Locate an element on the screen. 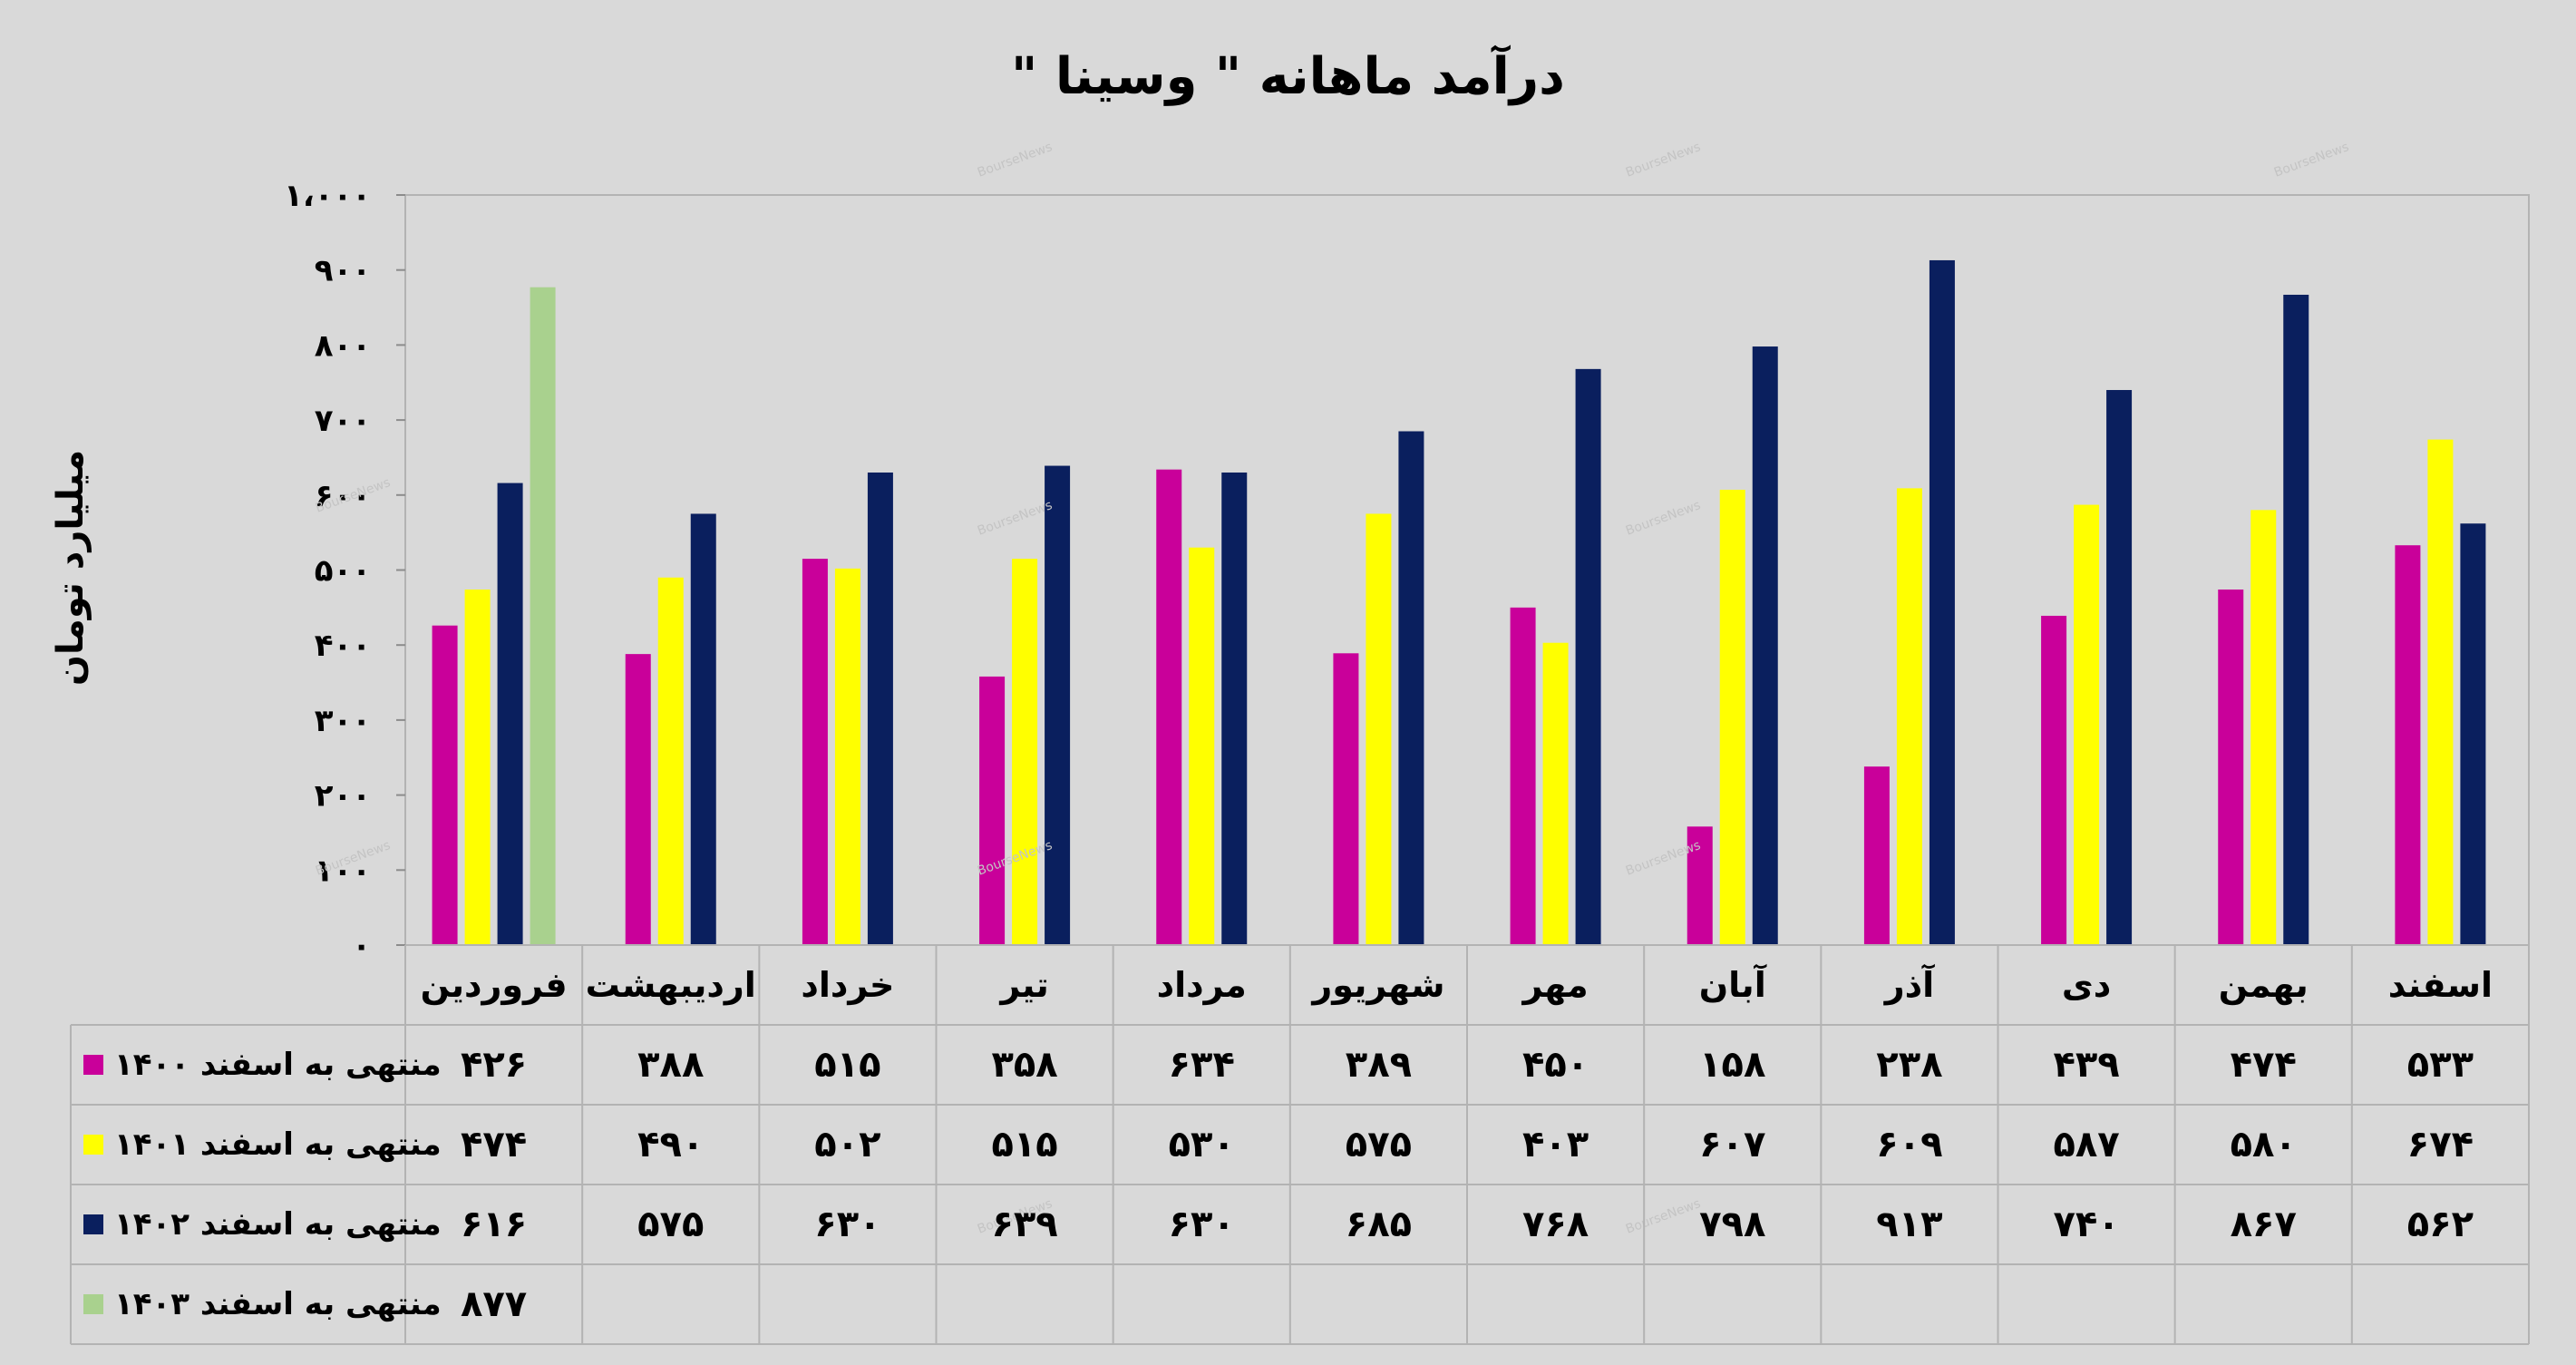 This screenshot has width=2576, height=1365. y-tick-label: ۳۰۰ is located at coordinates (343, 721).